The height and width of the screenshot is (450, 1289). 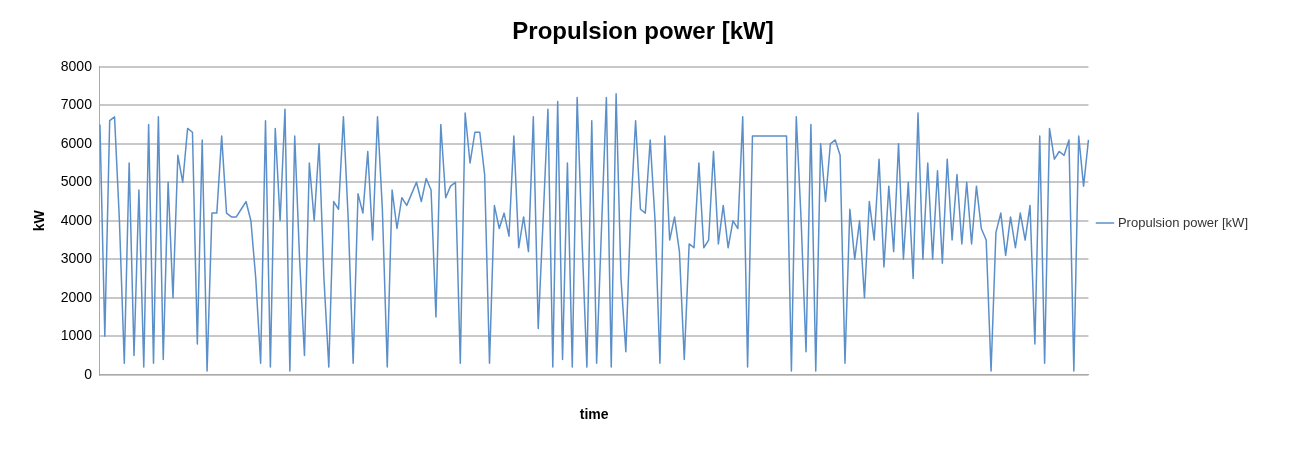 What do you see at coordinates (76, 219) in the screenshot?
I see `y-tick-label: 4000` at bounding box center [76, 219].